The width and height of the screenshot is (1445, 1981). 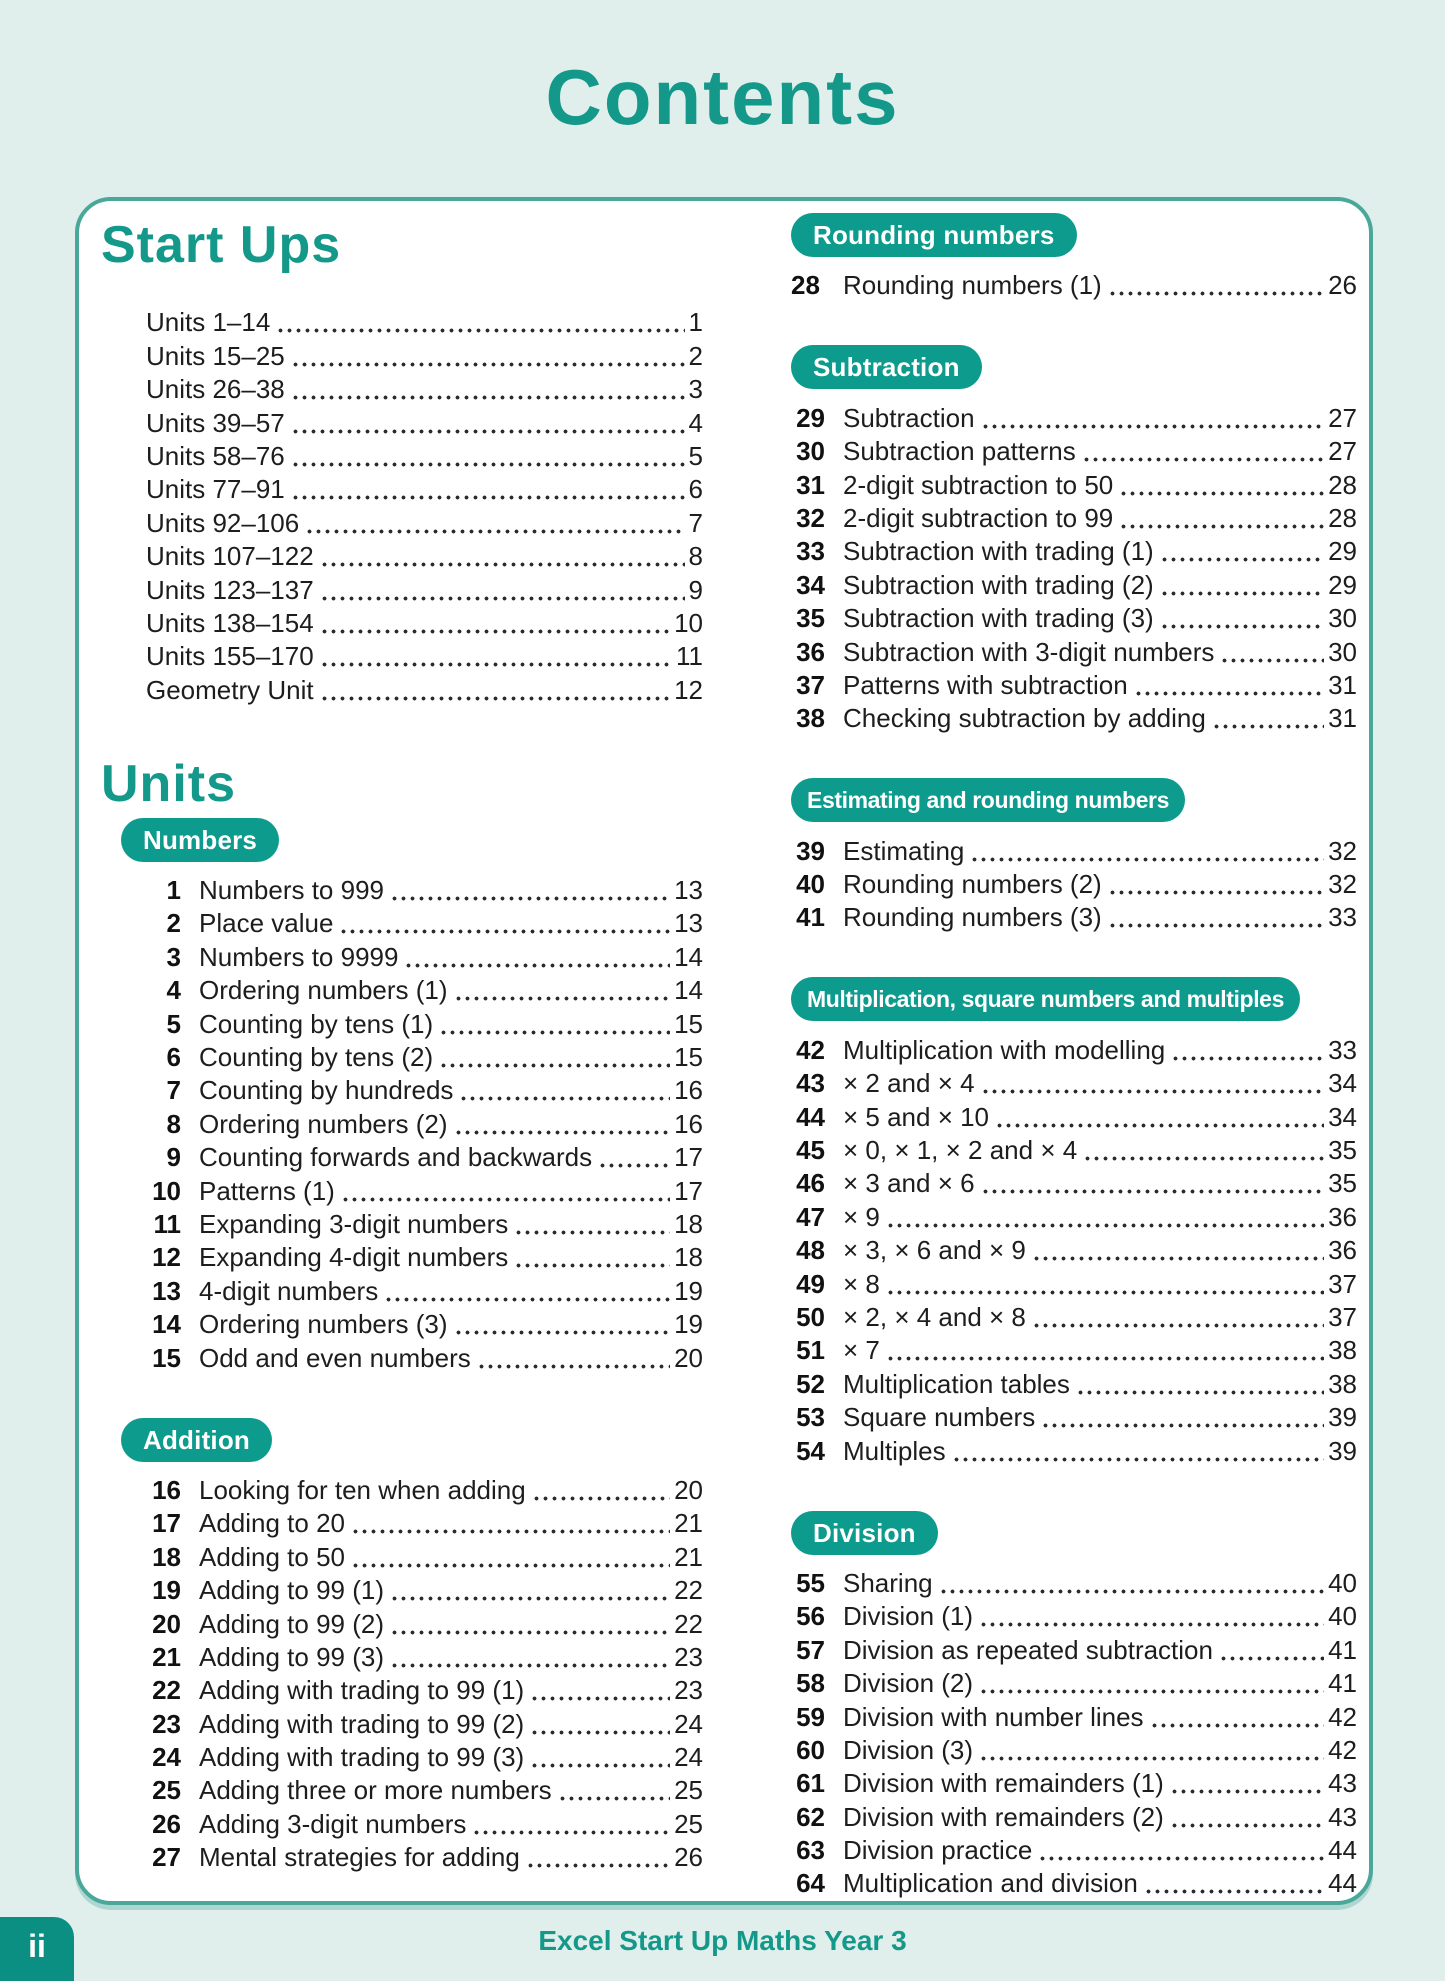 What do you see at coordinates (402, 1555) in the screenshot?
I see `toc-entry: 18 Adding to 50 21` at bounding box center [402, 1555].